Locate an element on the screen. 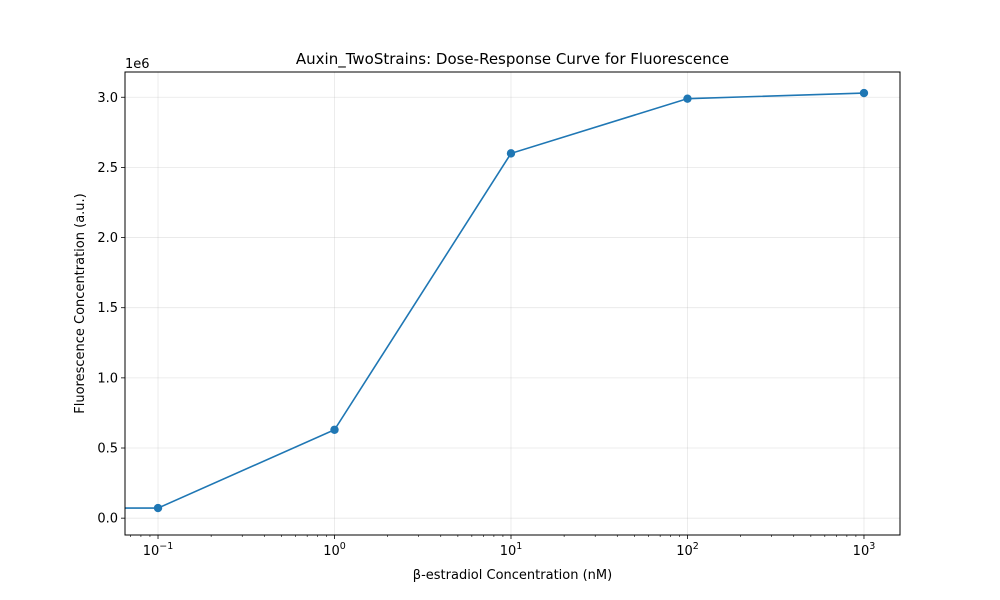  x-tick-label: 10¹ is located at coordinates (511, 550).